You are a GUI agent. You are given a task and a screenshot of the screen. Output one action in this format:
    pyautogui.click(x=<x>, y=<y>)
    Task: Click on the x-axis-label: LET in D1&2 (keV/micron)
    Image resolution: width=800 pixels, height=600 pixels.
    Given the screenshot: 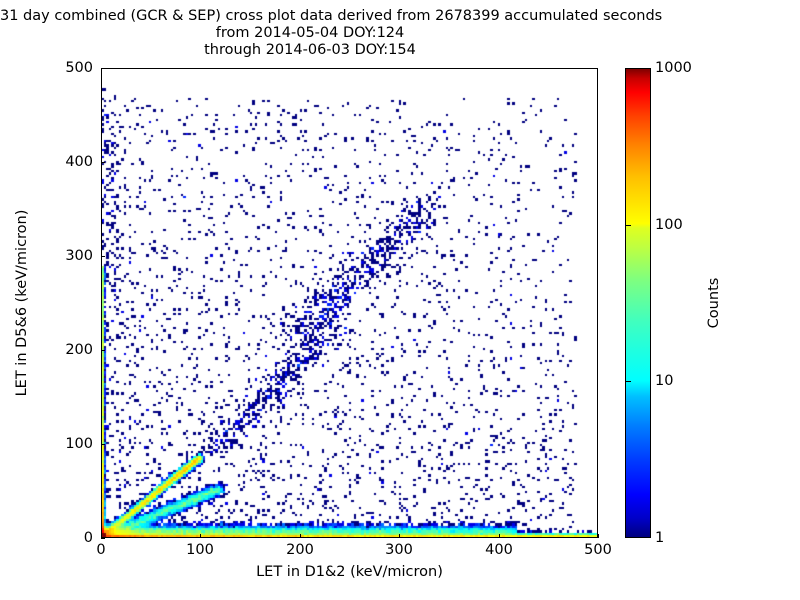 What is the action you would take?
    pyautogui.click(x=349, y=572)
    